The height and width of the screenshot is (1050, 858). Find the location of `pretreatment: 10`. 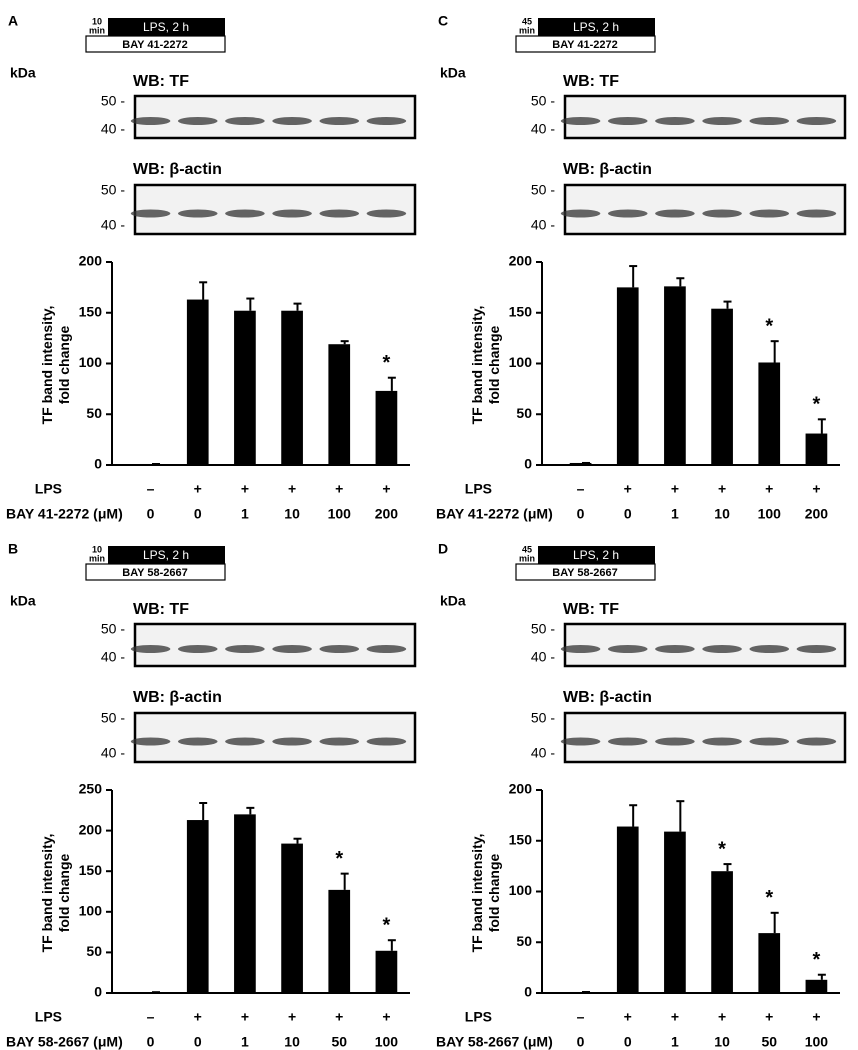

pretreatment: 10 is located at coordinates (97, 21).